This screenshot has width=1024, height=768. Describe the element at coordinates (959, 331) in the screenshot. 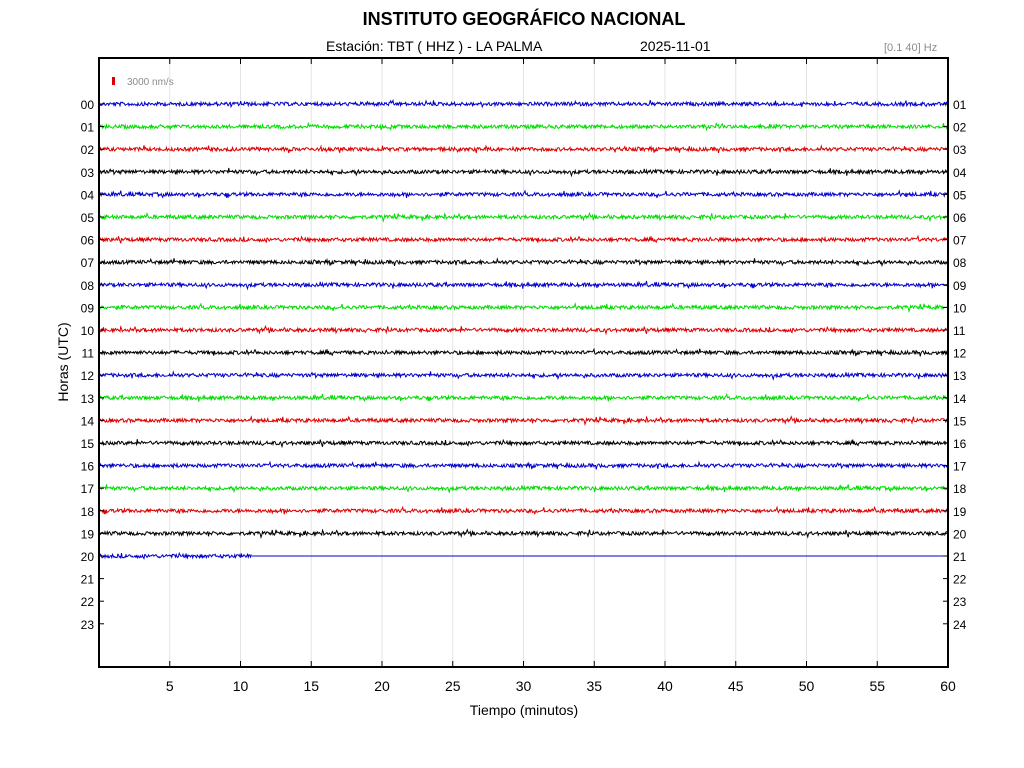

I see `hour-label-right: 11` at that location.